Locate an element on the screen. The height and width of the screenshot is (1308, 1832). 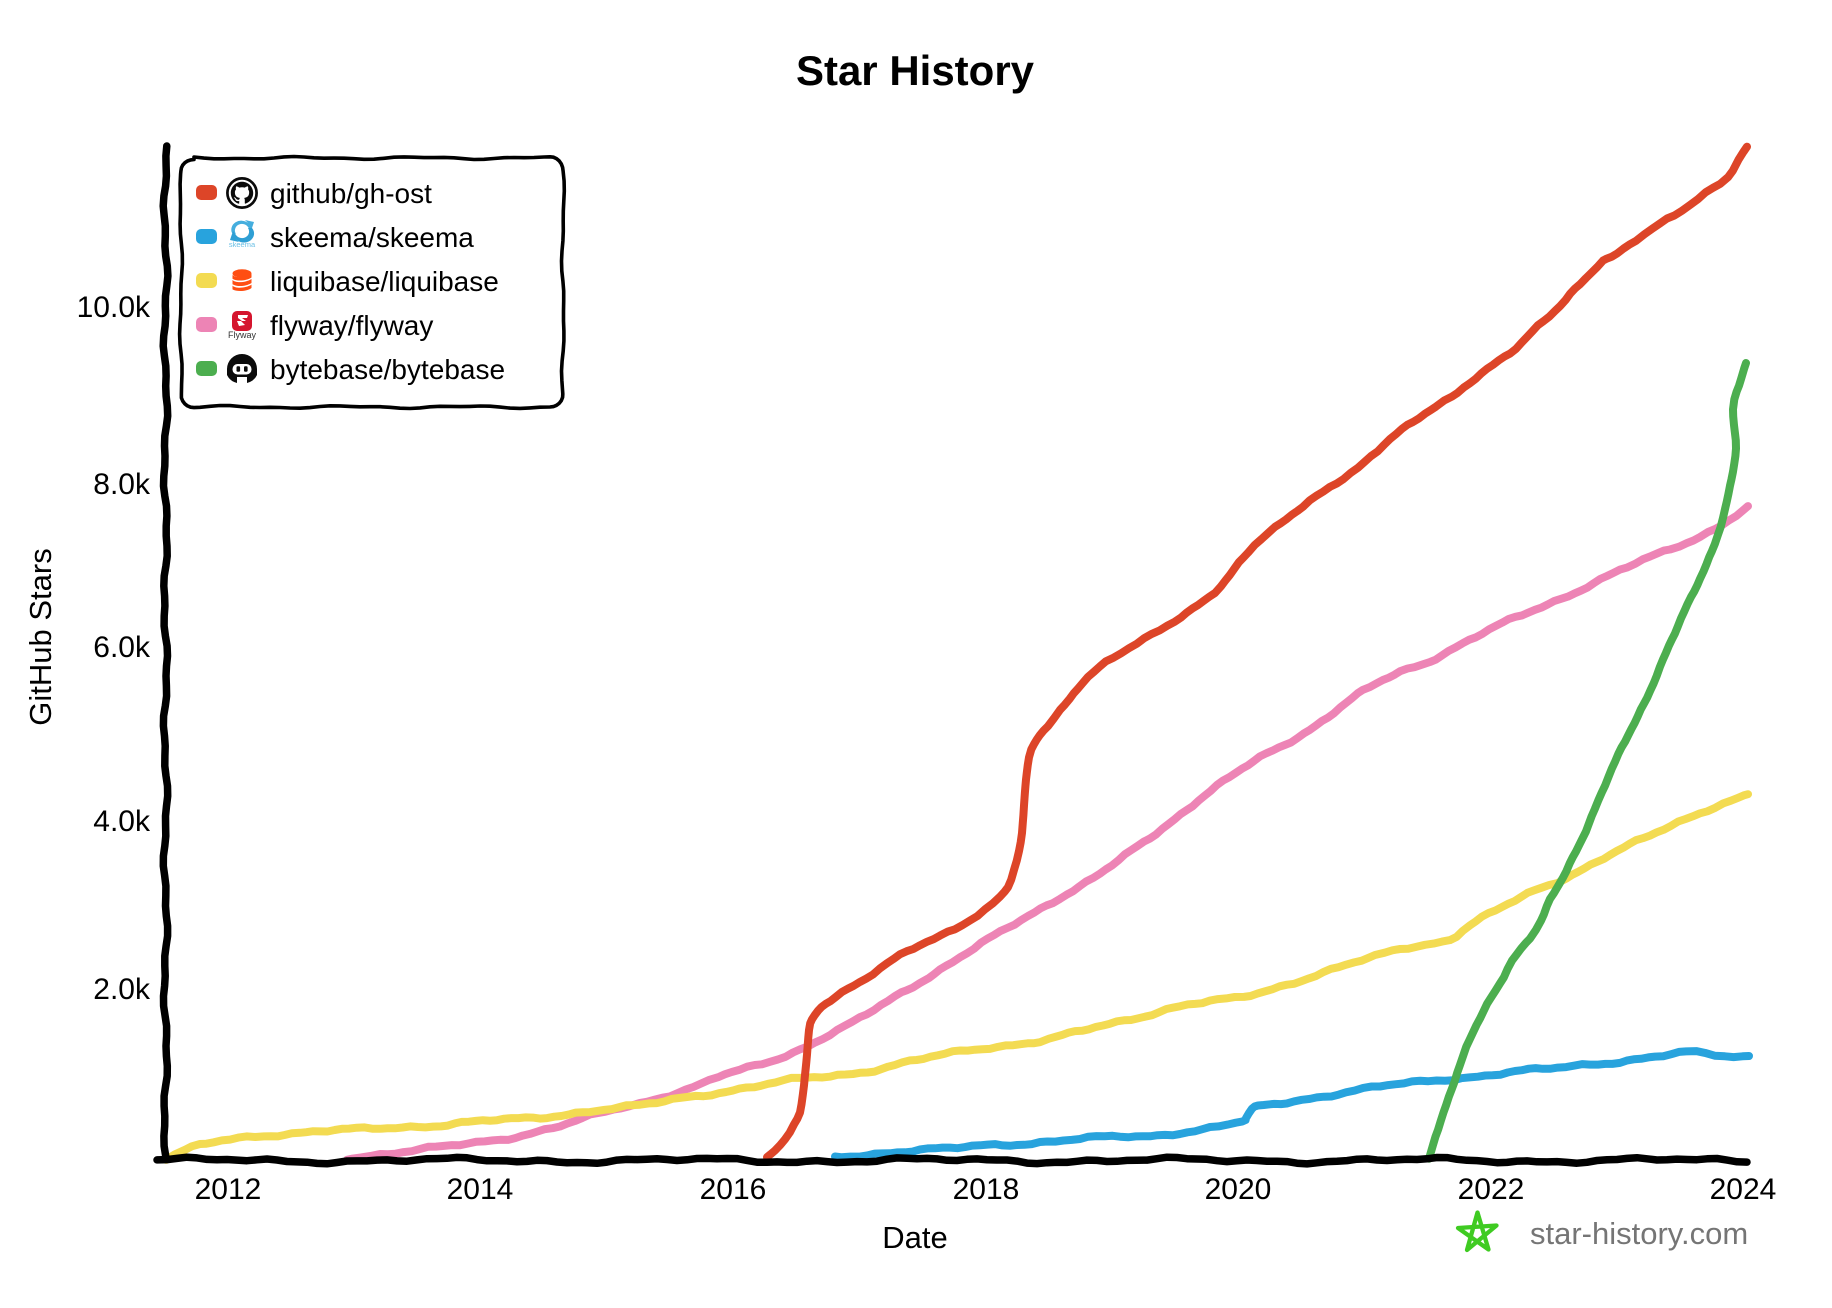
svg-text: 2016 is located at coordinates (733, 1189).